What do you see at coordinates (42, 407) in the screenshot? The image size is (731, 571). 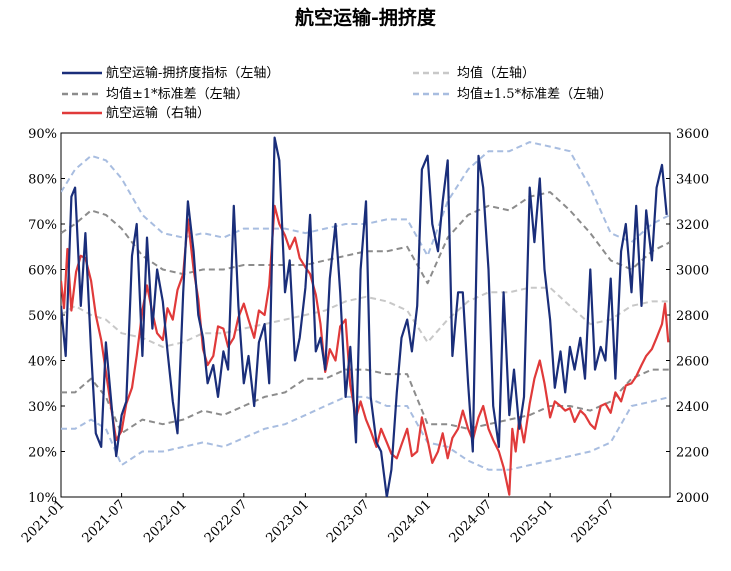 I see `left-axis-tick-label: 30%` at bounding box center [42, 407].